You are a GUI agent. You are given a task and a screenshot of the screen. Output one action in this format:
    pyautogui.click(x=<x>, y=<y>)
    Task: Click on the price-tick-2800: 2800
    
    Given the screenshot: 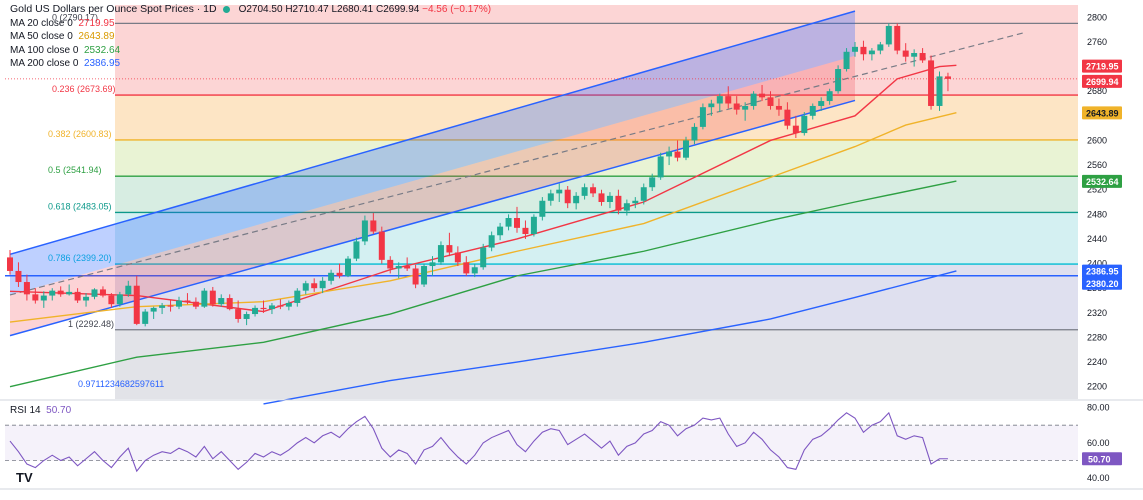 What is the action you would take?
    pyautogui.click(x=1097, y=17)
    